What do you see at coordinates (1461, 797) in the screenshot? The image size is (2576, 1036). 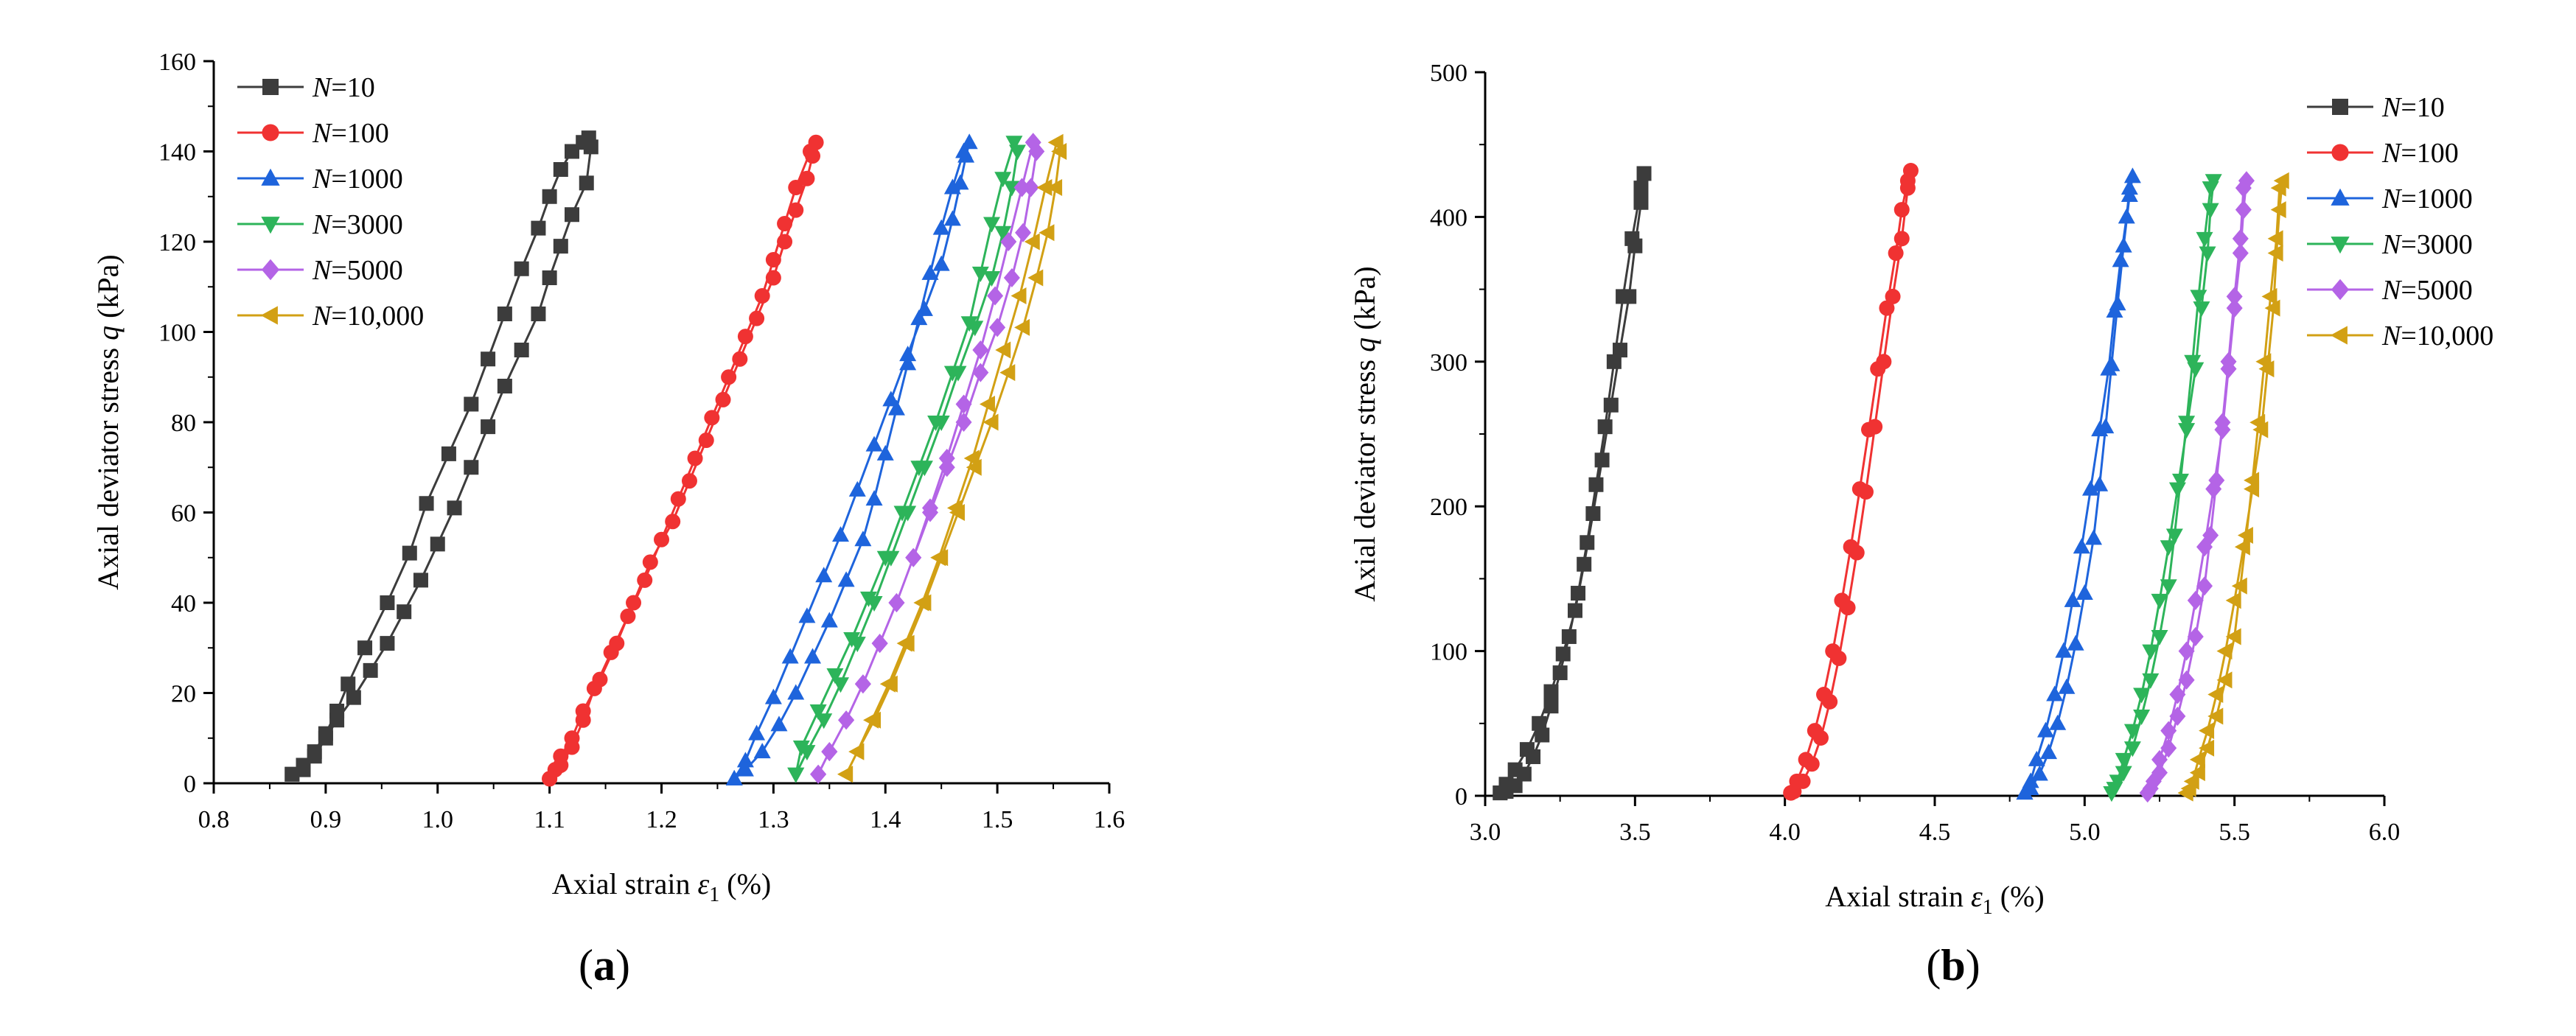 I see `y-tick-label: 0` at bounding box center [1461, 797].